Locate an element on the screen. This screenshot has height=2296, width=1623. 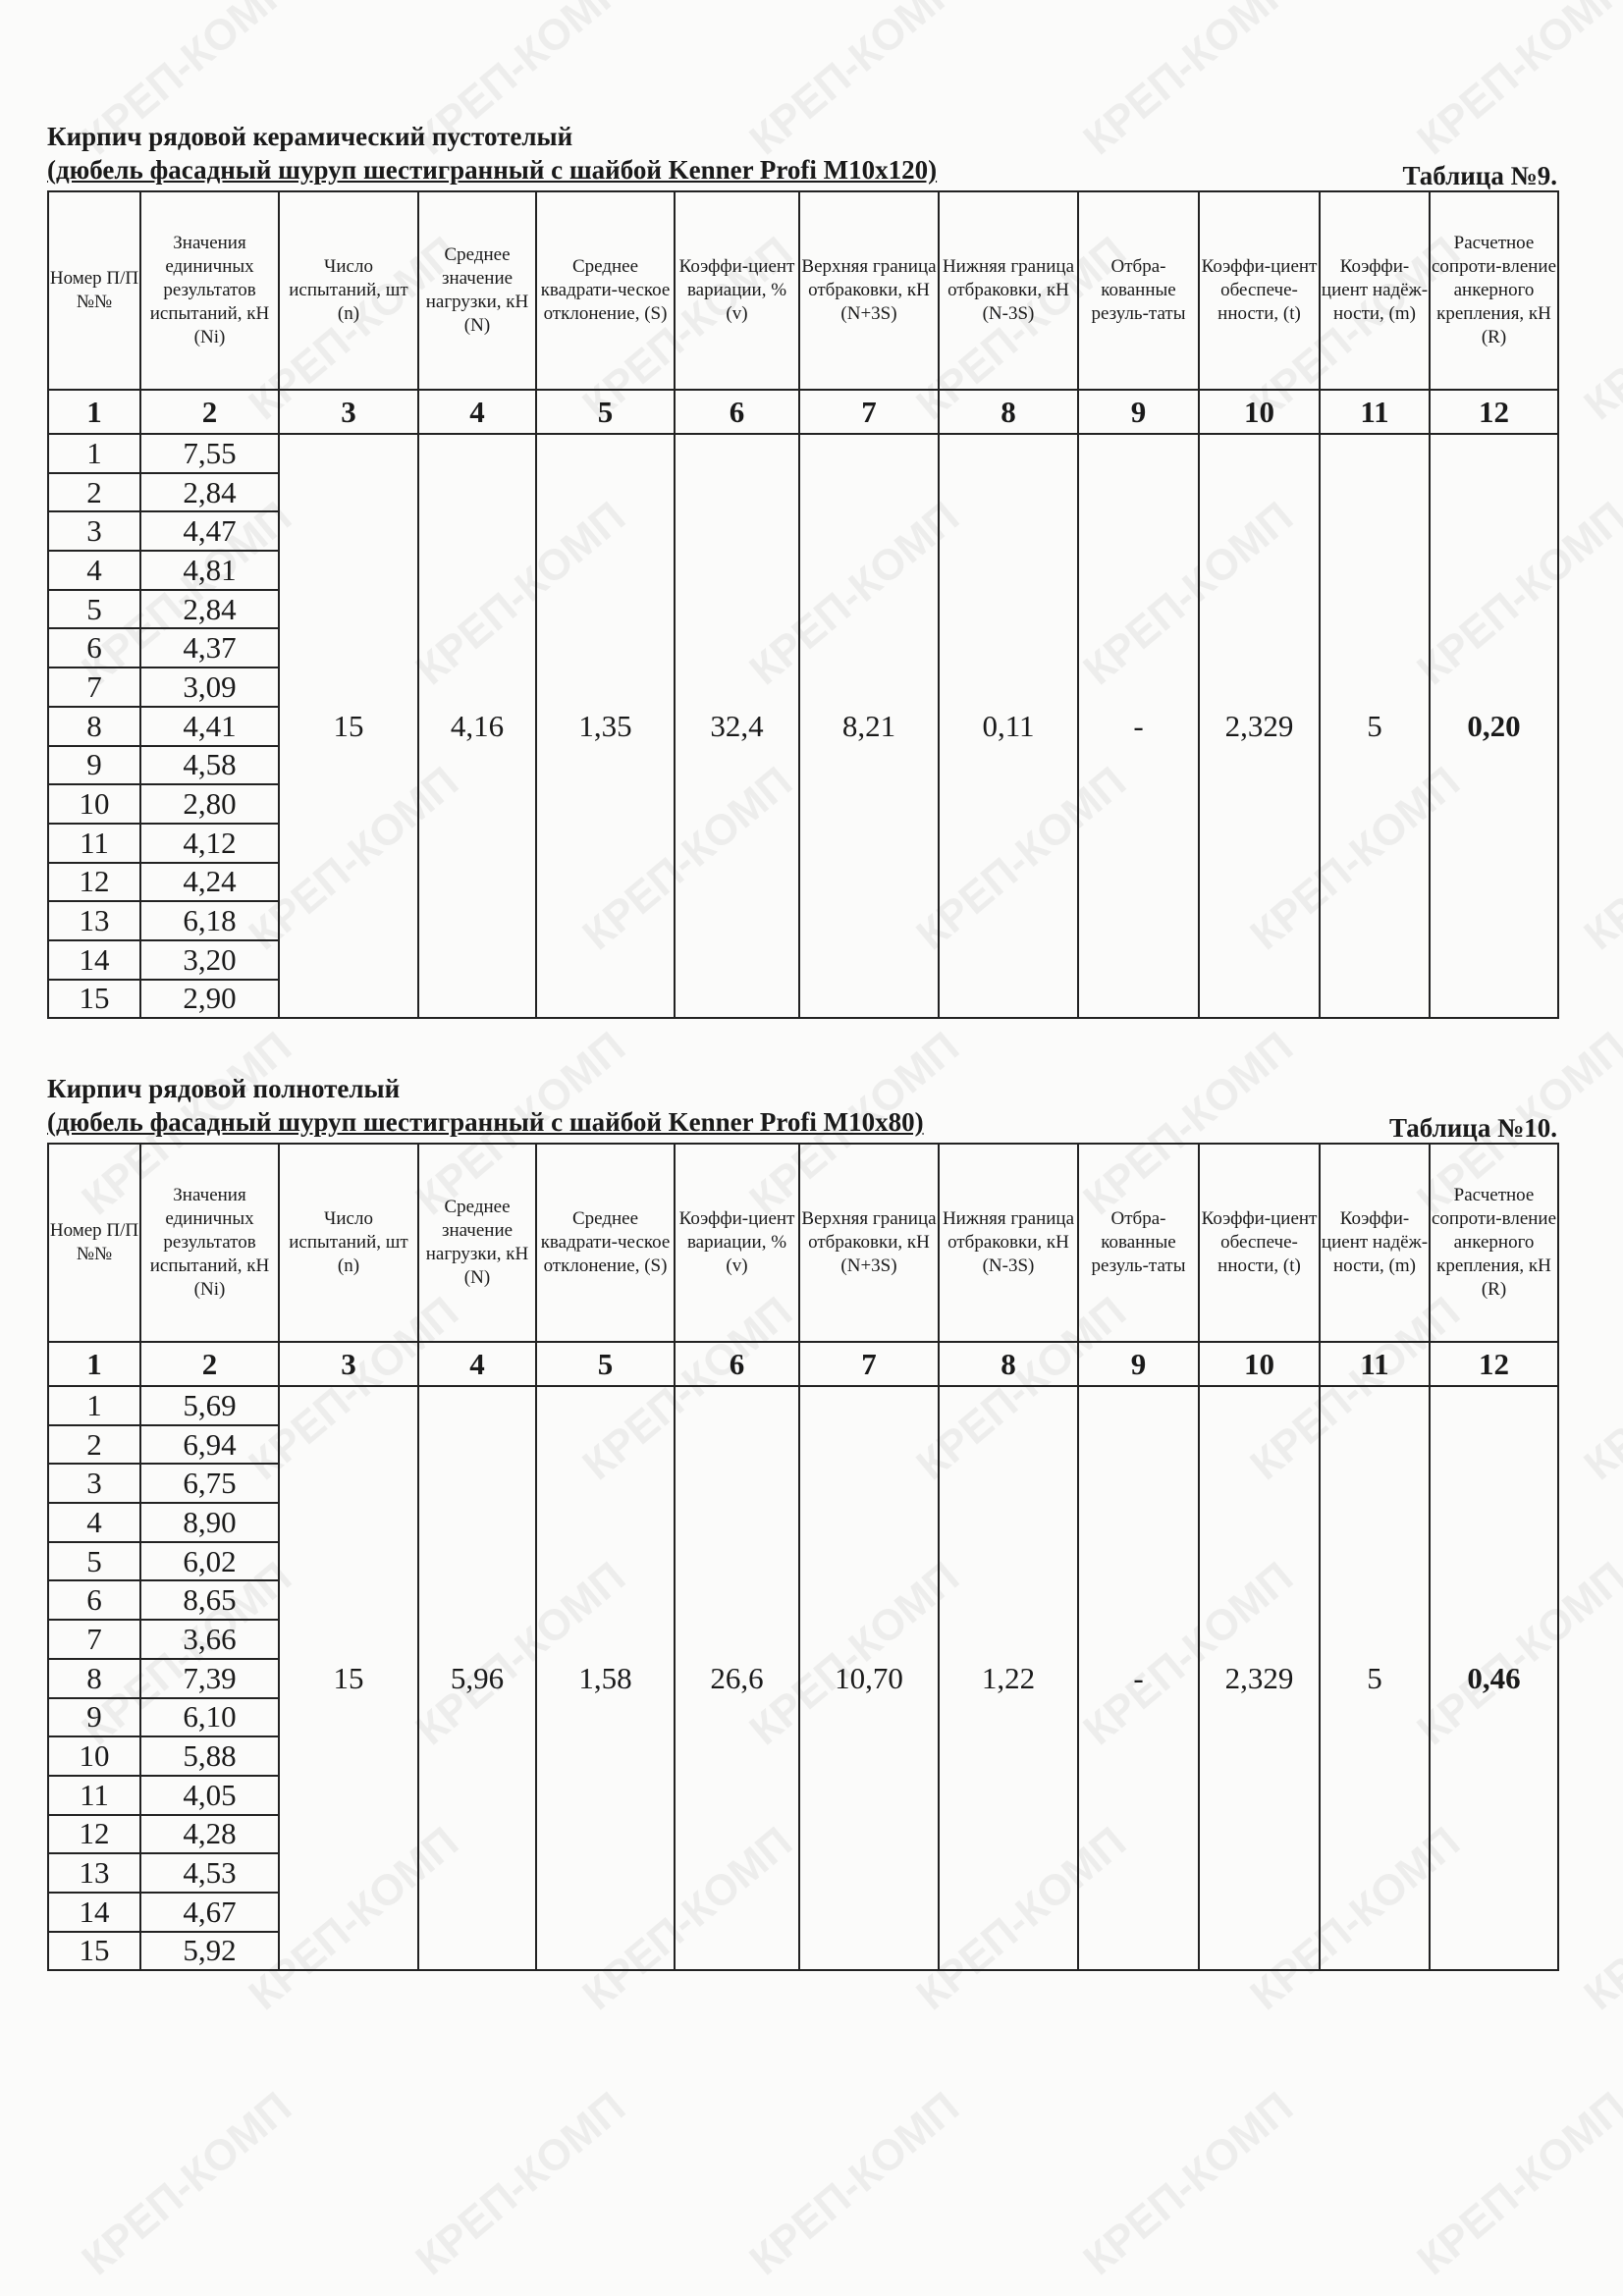
summary-value: 8,21 is located at coordinates (869, 726).